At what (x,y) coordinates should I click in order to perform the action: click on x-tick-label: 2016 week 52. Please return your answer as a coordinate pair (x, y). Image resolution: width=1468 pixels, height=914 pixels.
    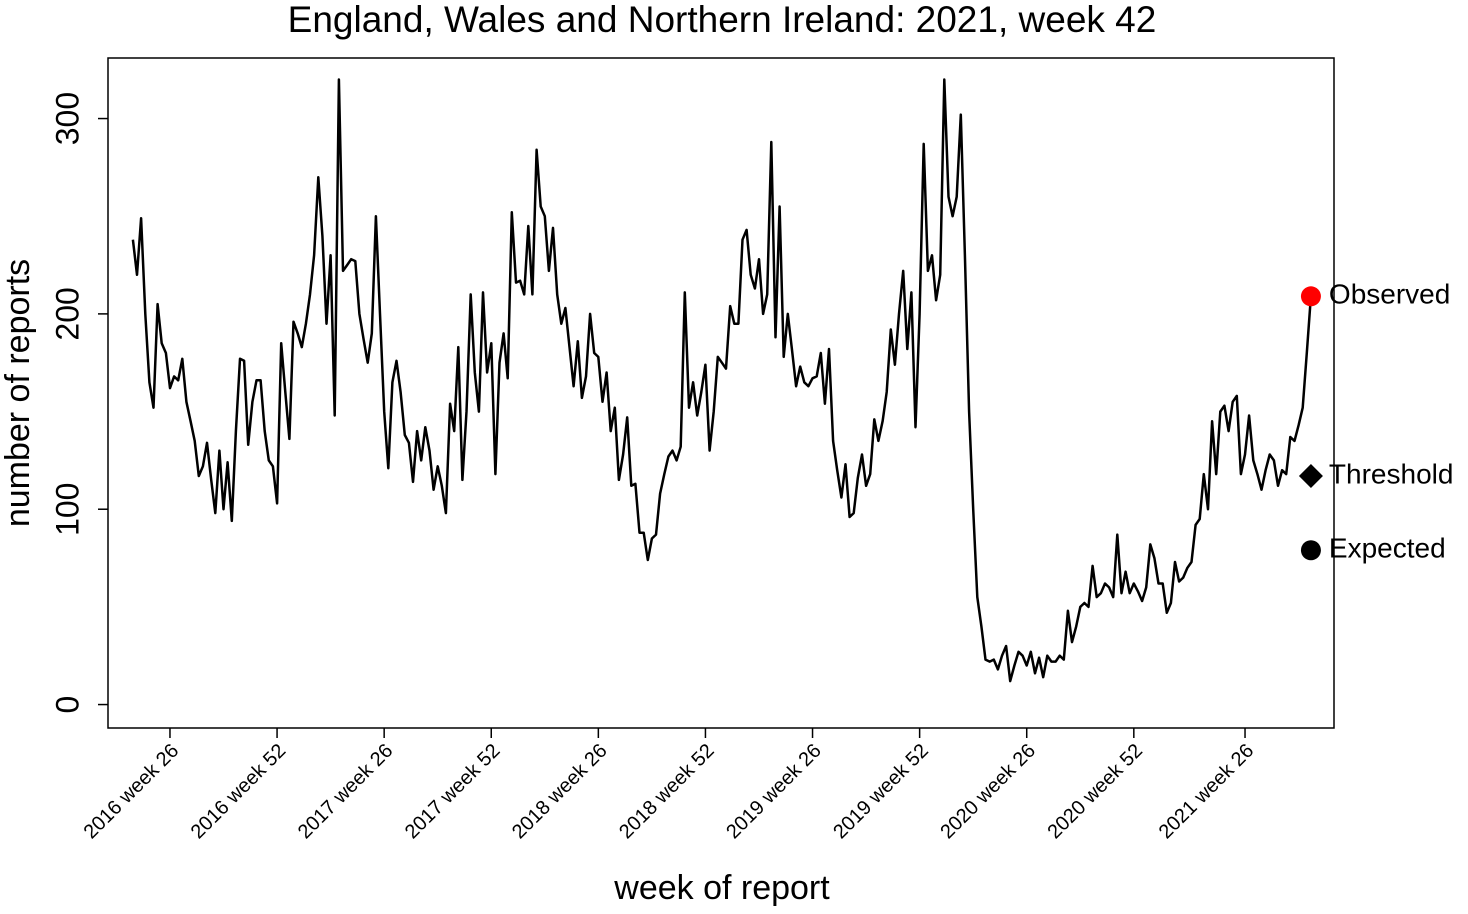
    Looking at the image, I should click on (239, 792).